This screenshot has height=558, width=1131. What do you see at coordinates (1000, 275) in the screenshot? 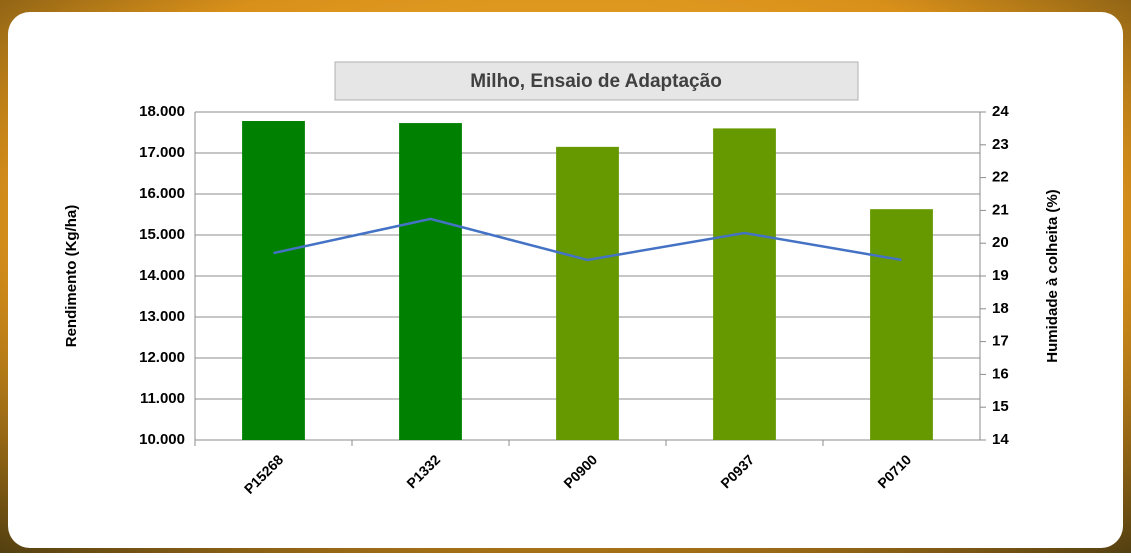
I see `y2-tick-label: 19` at bounding box center [1000, 275].